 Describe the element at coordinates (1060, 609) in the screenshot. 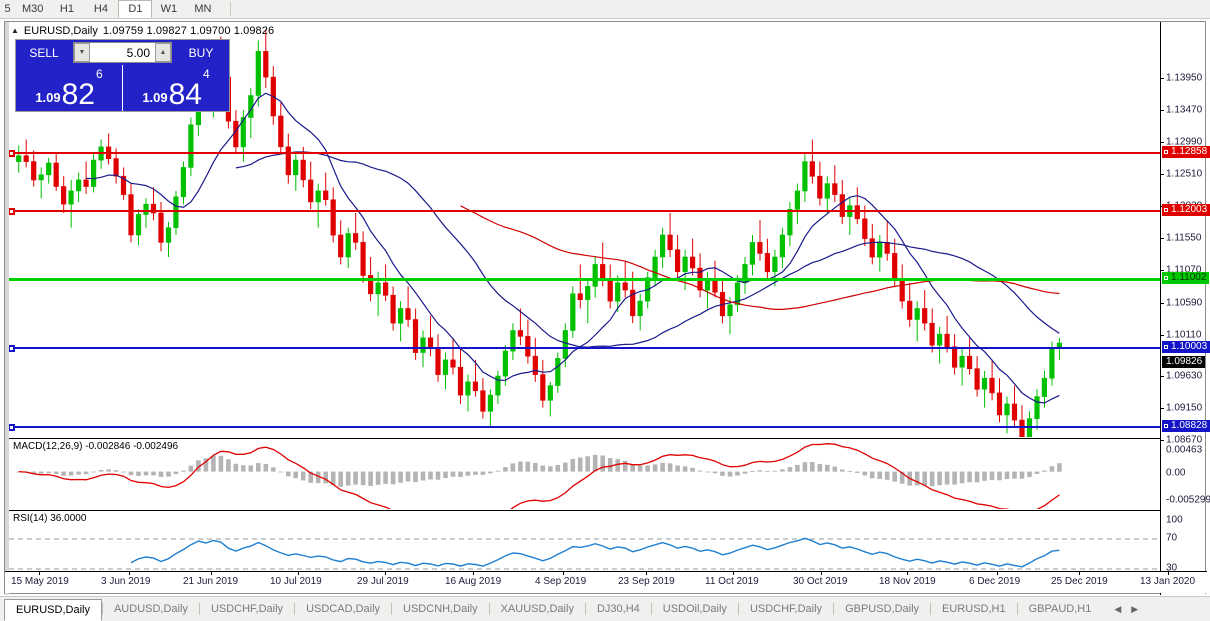

I see `symbol-tab-gbpaud-h1: GBPAUD,H1` at that location.